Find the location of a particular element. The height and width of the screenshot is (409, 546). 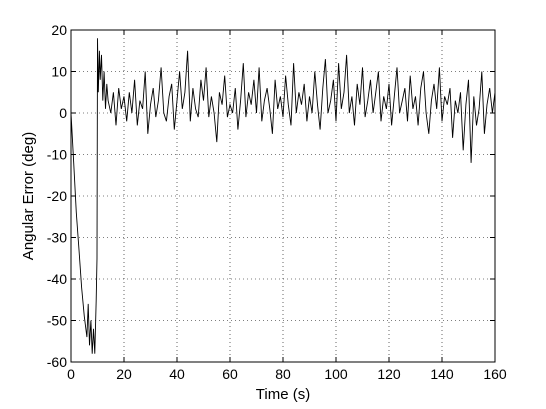

x-tick-label: 40 is located at coordinates (177, 374).